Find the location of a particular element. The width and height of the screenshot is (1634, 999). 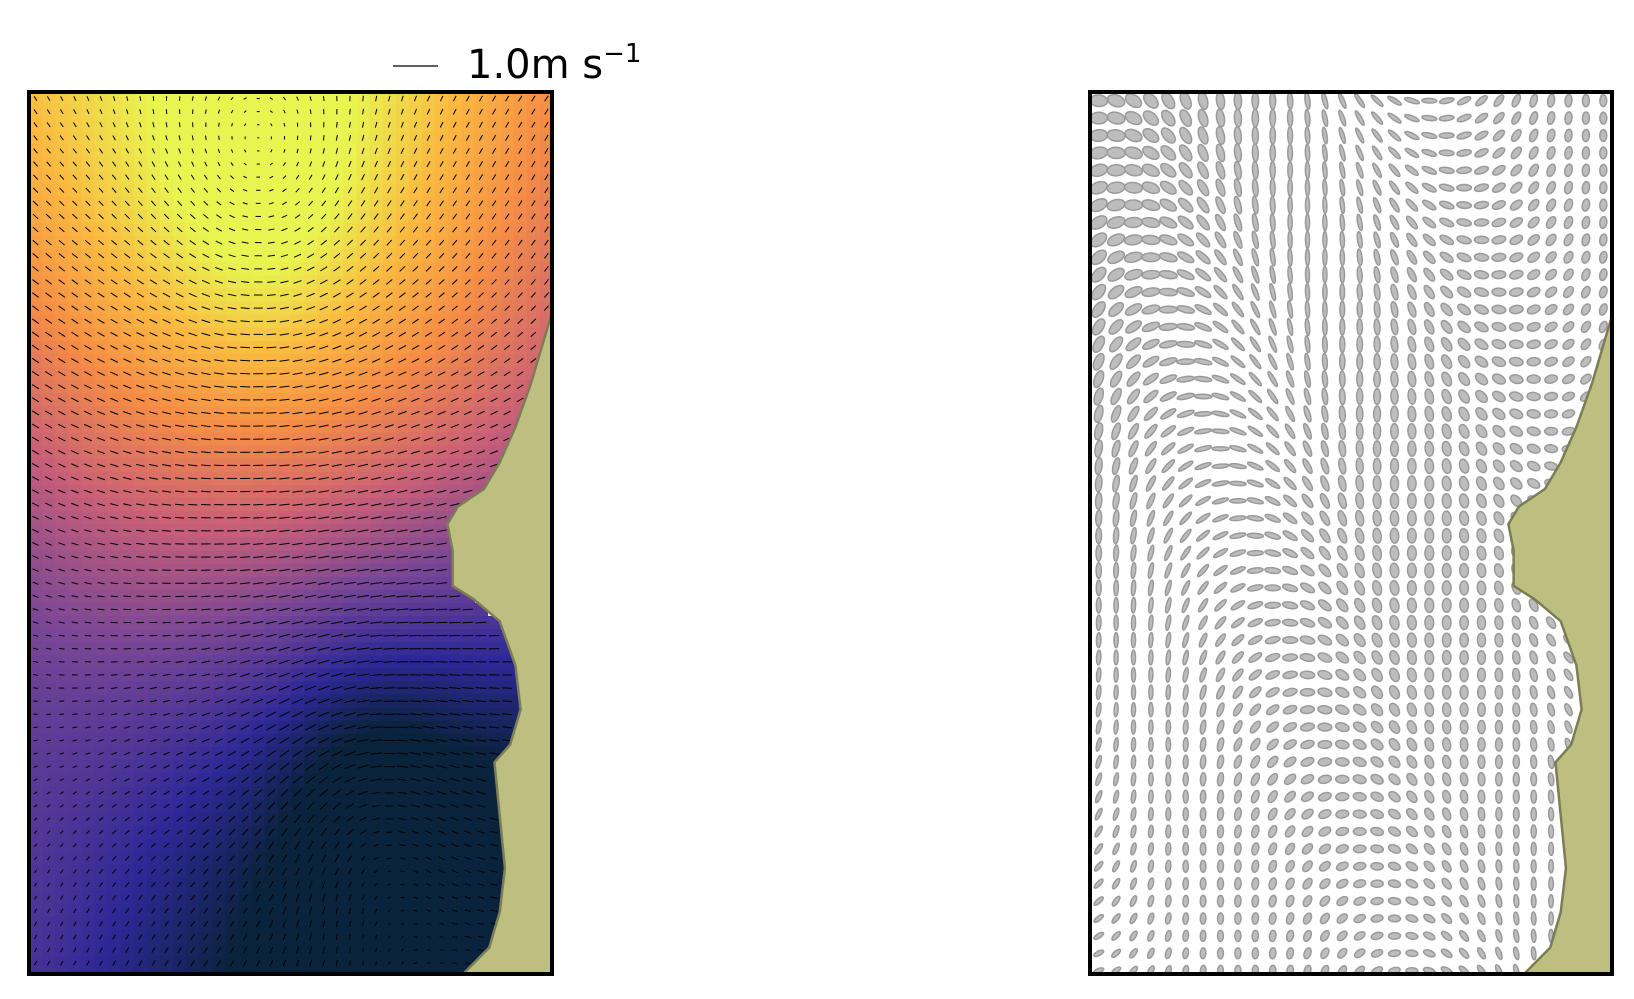

field-cell is located at coordinates (376, 971).